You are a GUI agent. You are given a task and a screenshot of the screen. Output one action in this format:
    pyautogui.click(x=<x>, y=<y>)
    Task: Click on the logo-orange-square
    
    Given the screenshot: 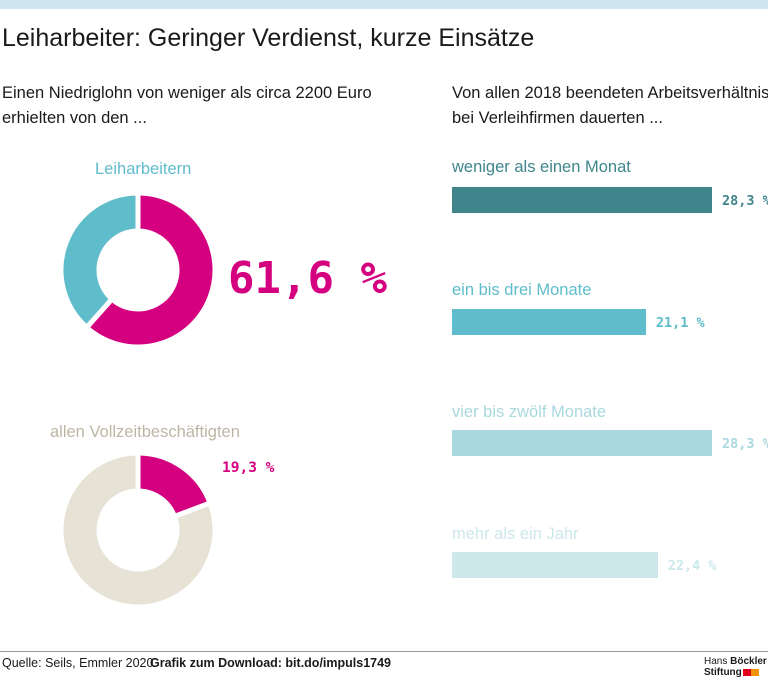 What is the action you would take?
    pyautogui.click(x=754, y=672)
    